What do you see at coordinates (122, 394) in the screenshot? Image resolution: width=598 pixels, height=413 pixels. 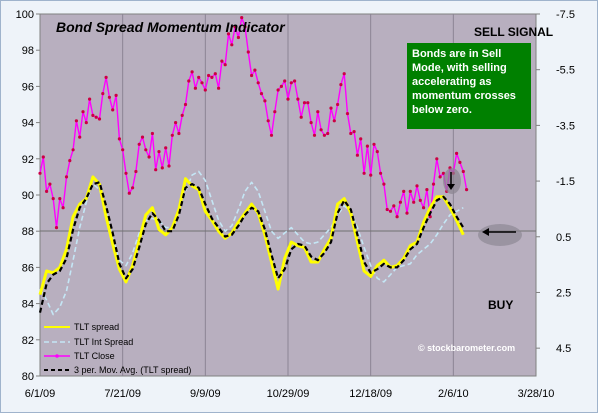 I see `x-tick-label: 7/21/09` at bounding box center [122, 394].